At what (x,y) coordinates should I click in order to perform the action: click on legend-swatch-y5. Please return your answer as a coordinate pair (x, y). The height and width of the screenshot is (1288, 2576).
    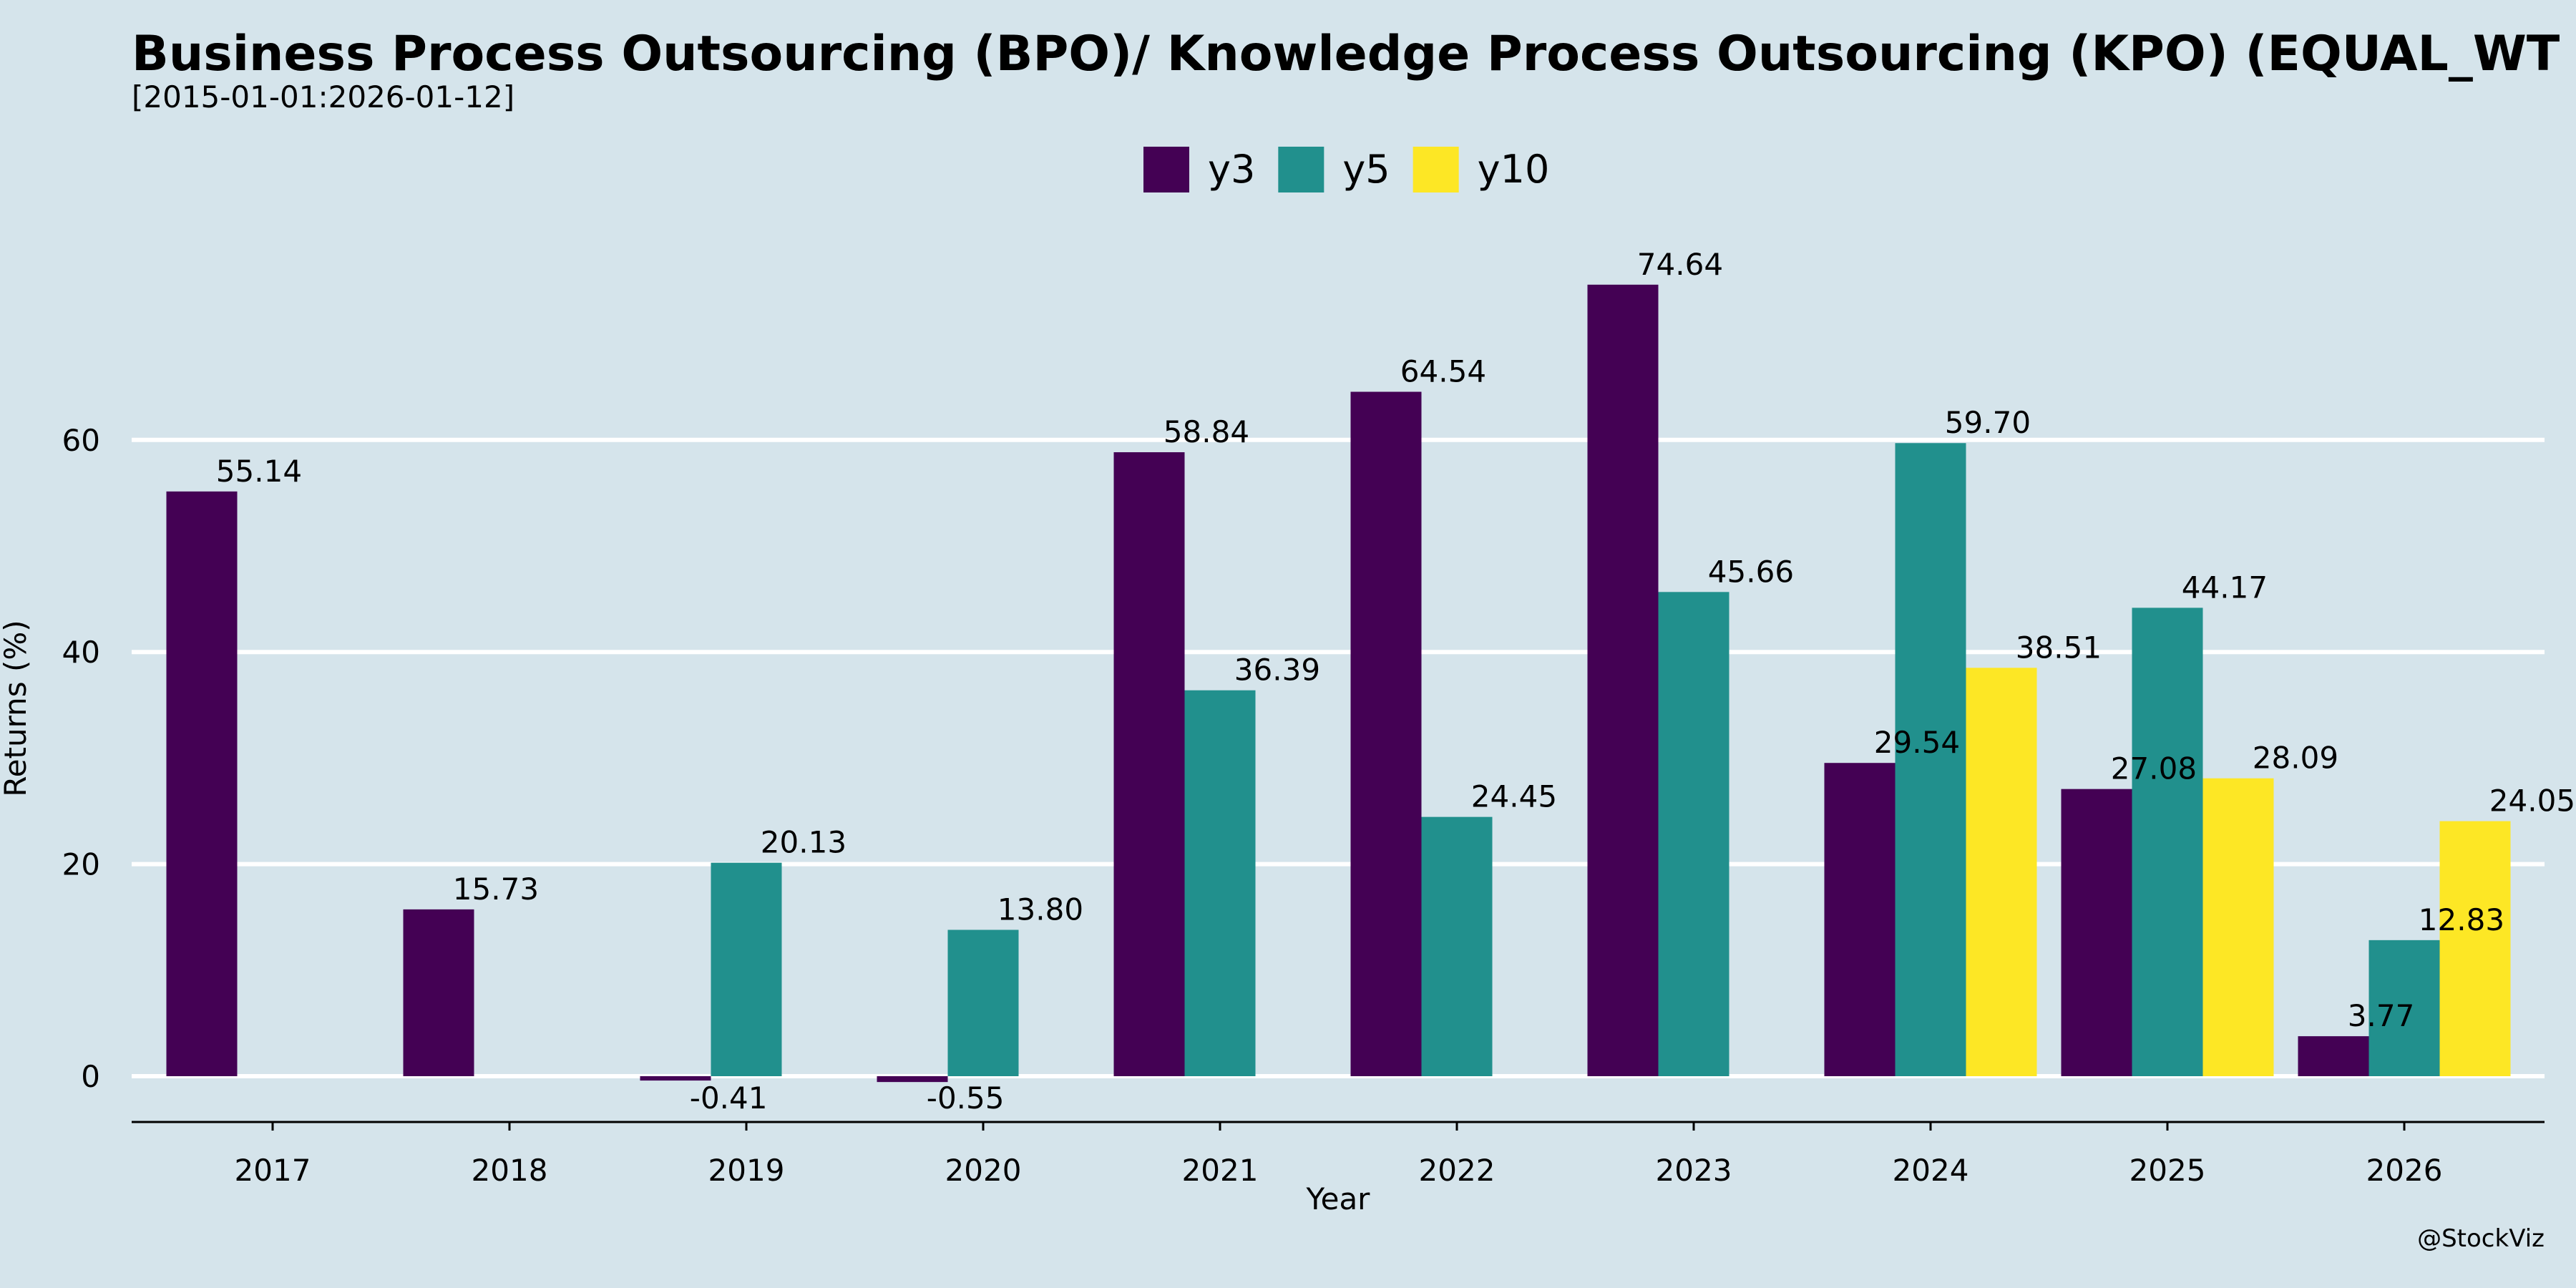
    Looking at the image, I should click on (1301, 169).